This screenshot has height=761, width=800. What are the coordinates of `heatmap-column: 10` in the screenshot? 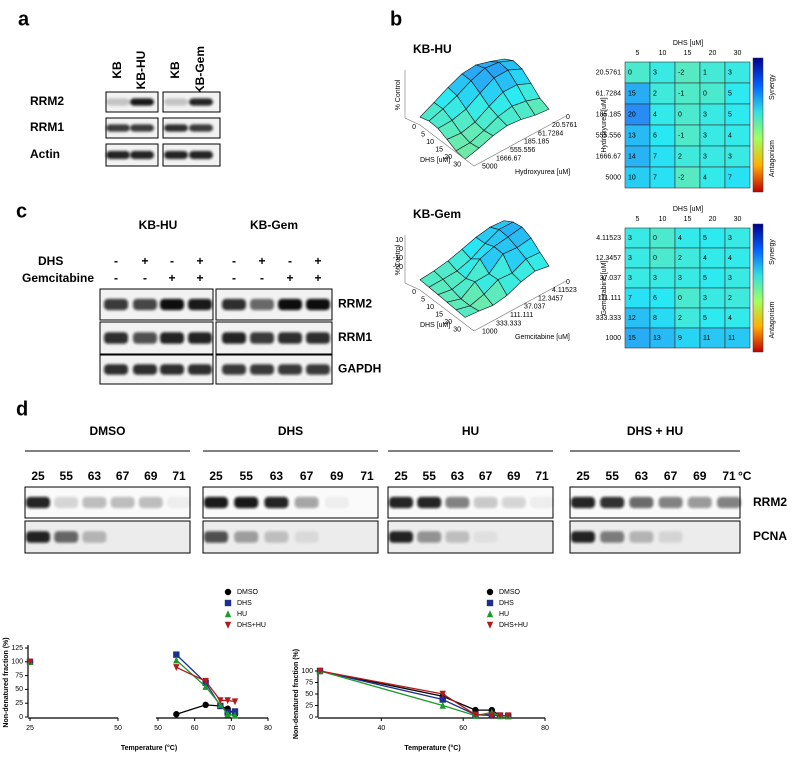 It's located at (663, 219).